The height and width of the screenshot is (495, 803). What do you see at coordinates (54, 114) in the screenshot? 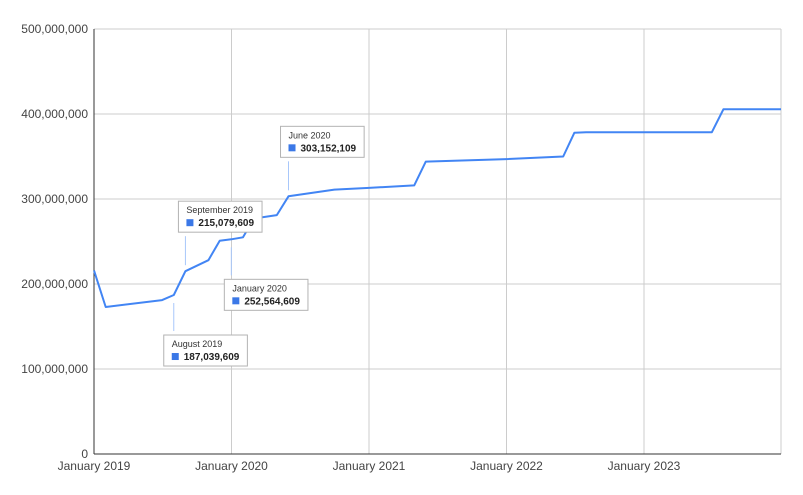
I see `y-tick-label: 400,000,000` at bounding box center [54, 114].